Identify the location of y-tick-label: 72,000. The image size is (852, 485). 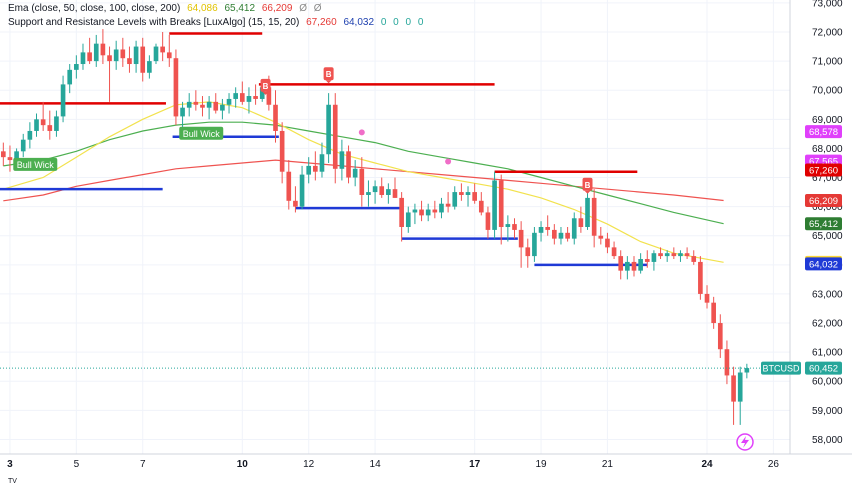
(827, 33).